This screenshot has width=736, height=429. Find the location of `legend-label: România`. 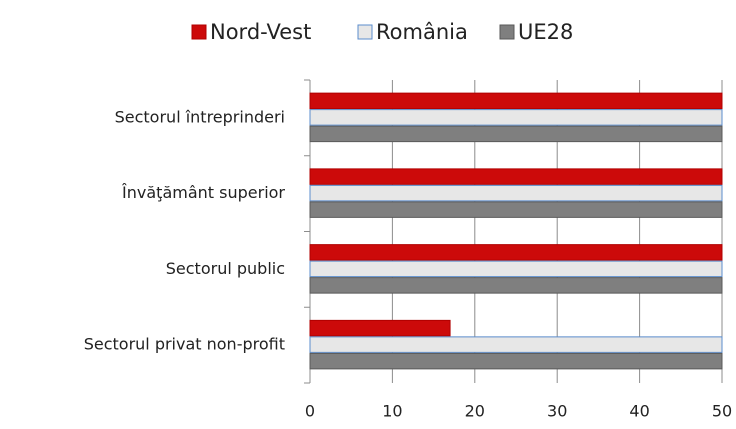

legend-label: România is located at coordinates (422, 32).